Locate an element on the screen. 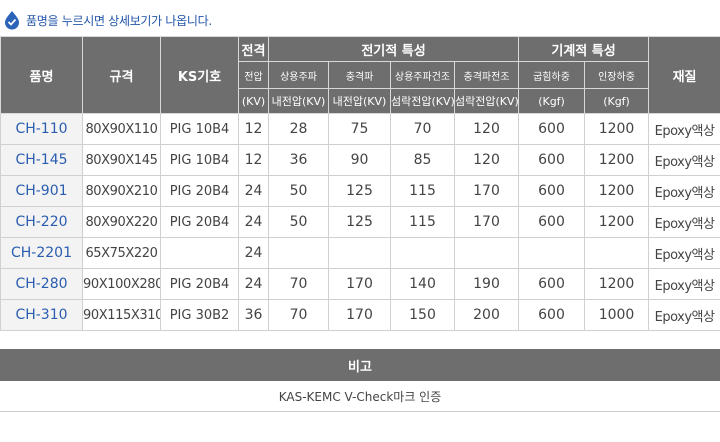  header-sub2-4: 섬락전압(KV) is located at coordinates (486, 101).